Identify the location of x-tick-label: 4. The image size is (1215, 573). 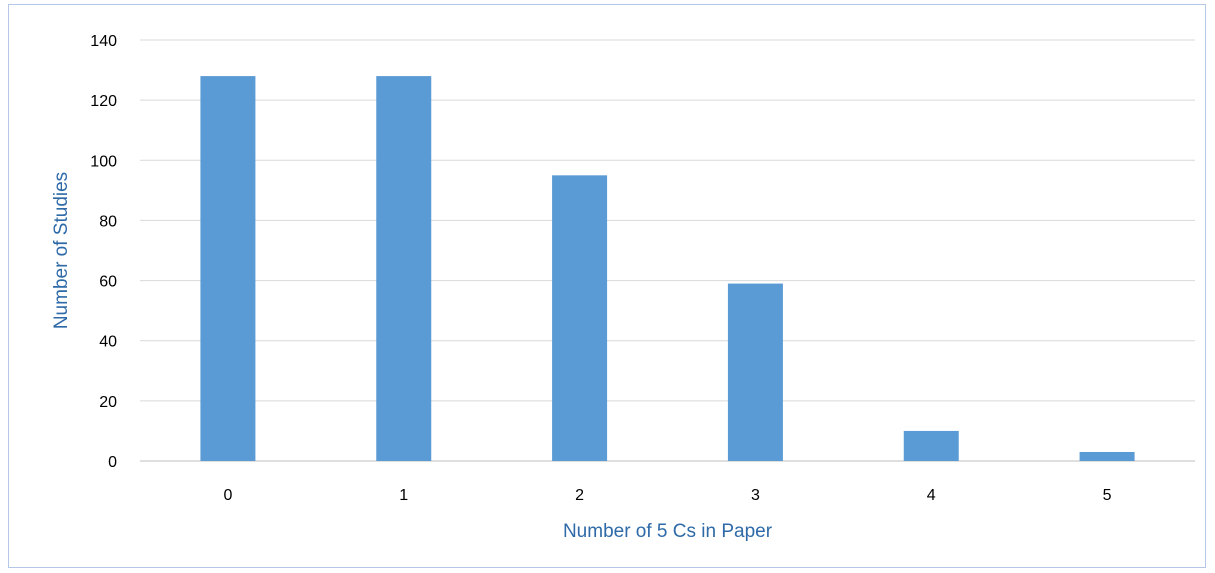
(931, 495).